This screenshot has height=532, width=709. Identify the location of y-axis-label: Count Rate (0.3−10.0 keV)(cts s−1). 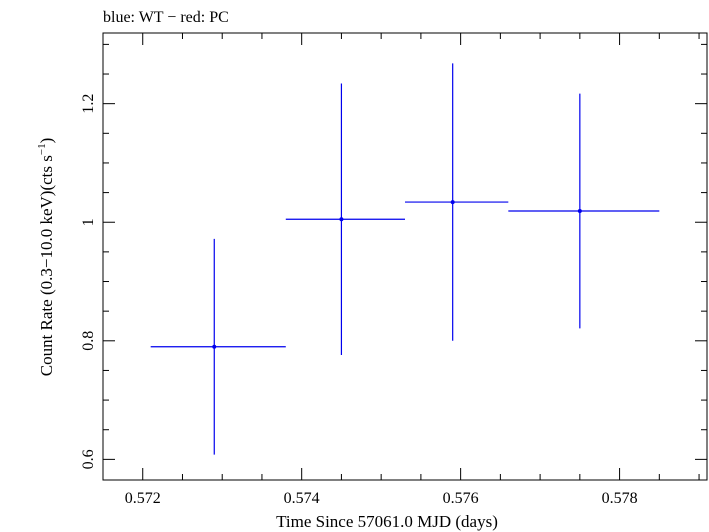
(46, 257).